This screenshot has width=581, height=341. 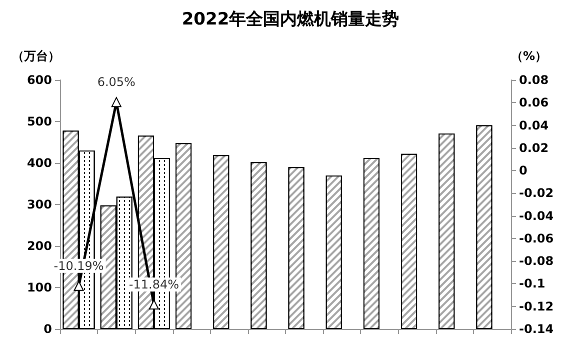 What do you see at coordinates (116, 82) in the screenshot?
I see `data-label: 6.05%` at bounding box center [116, 82].